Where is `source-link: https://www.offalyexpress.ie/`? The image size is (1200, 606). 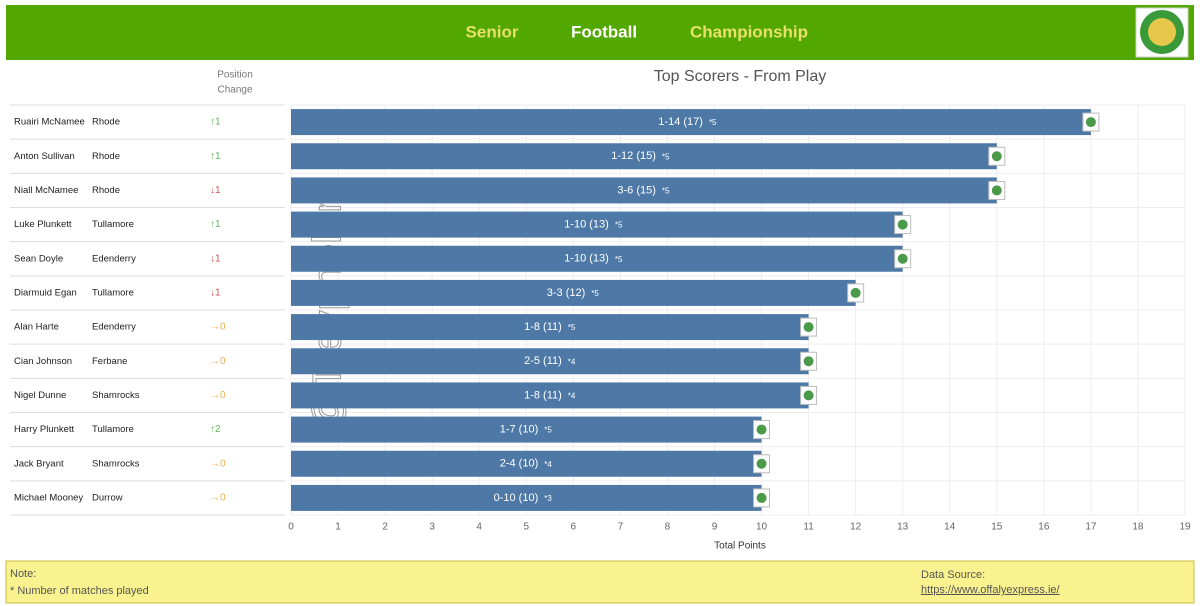 source-link: https://www.offalyexpress.ie/ is located at coordinates (991, 590).